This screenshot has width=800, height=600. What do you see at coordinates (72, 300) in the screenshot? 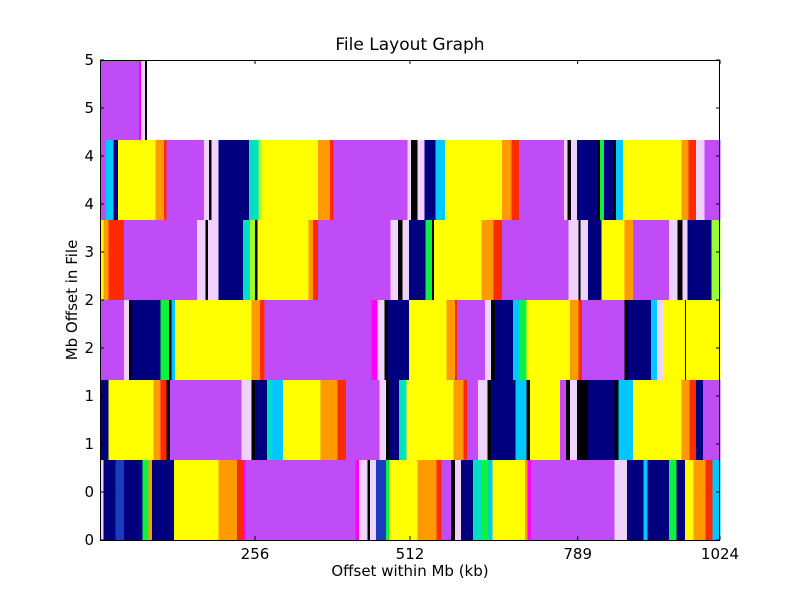
I see `y-axis-label: Mb Offset in File` at bounding box center [72, 300].